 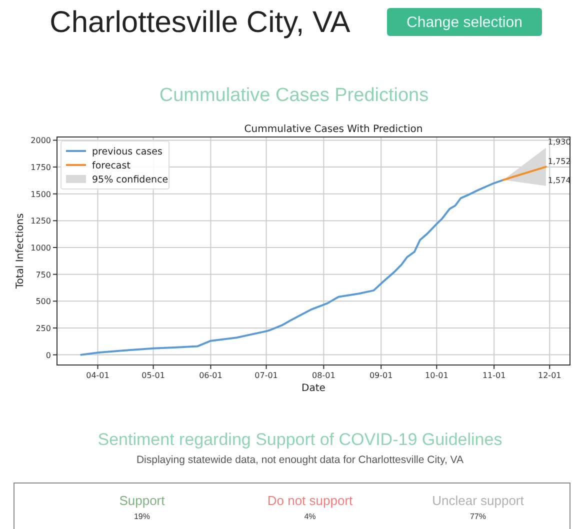 I want to click on annotation: 95% confidence, so click(x=130, y=180).